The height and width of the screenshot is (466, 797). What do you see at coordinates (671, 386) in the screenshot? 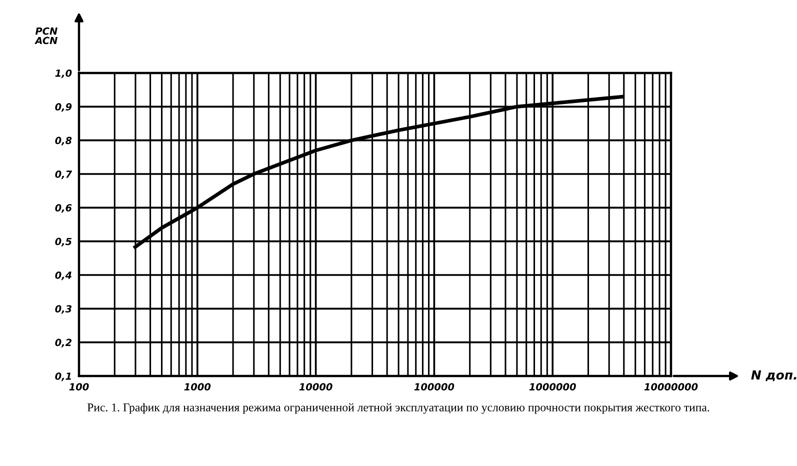
I see `x-tick-label: 10000000` at bounding box center [671, 386].